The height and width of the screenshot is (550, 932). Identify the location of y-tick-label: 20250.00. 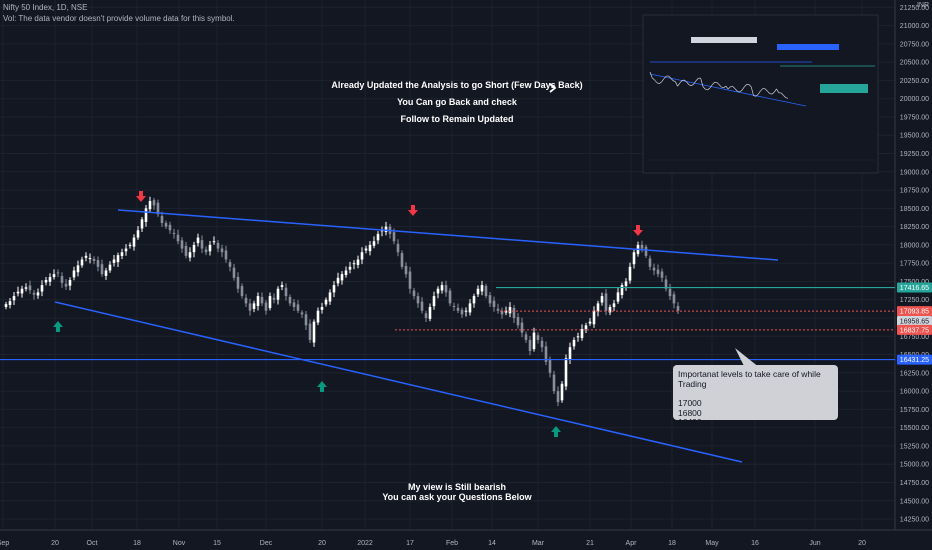
(914, 81).